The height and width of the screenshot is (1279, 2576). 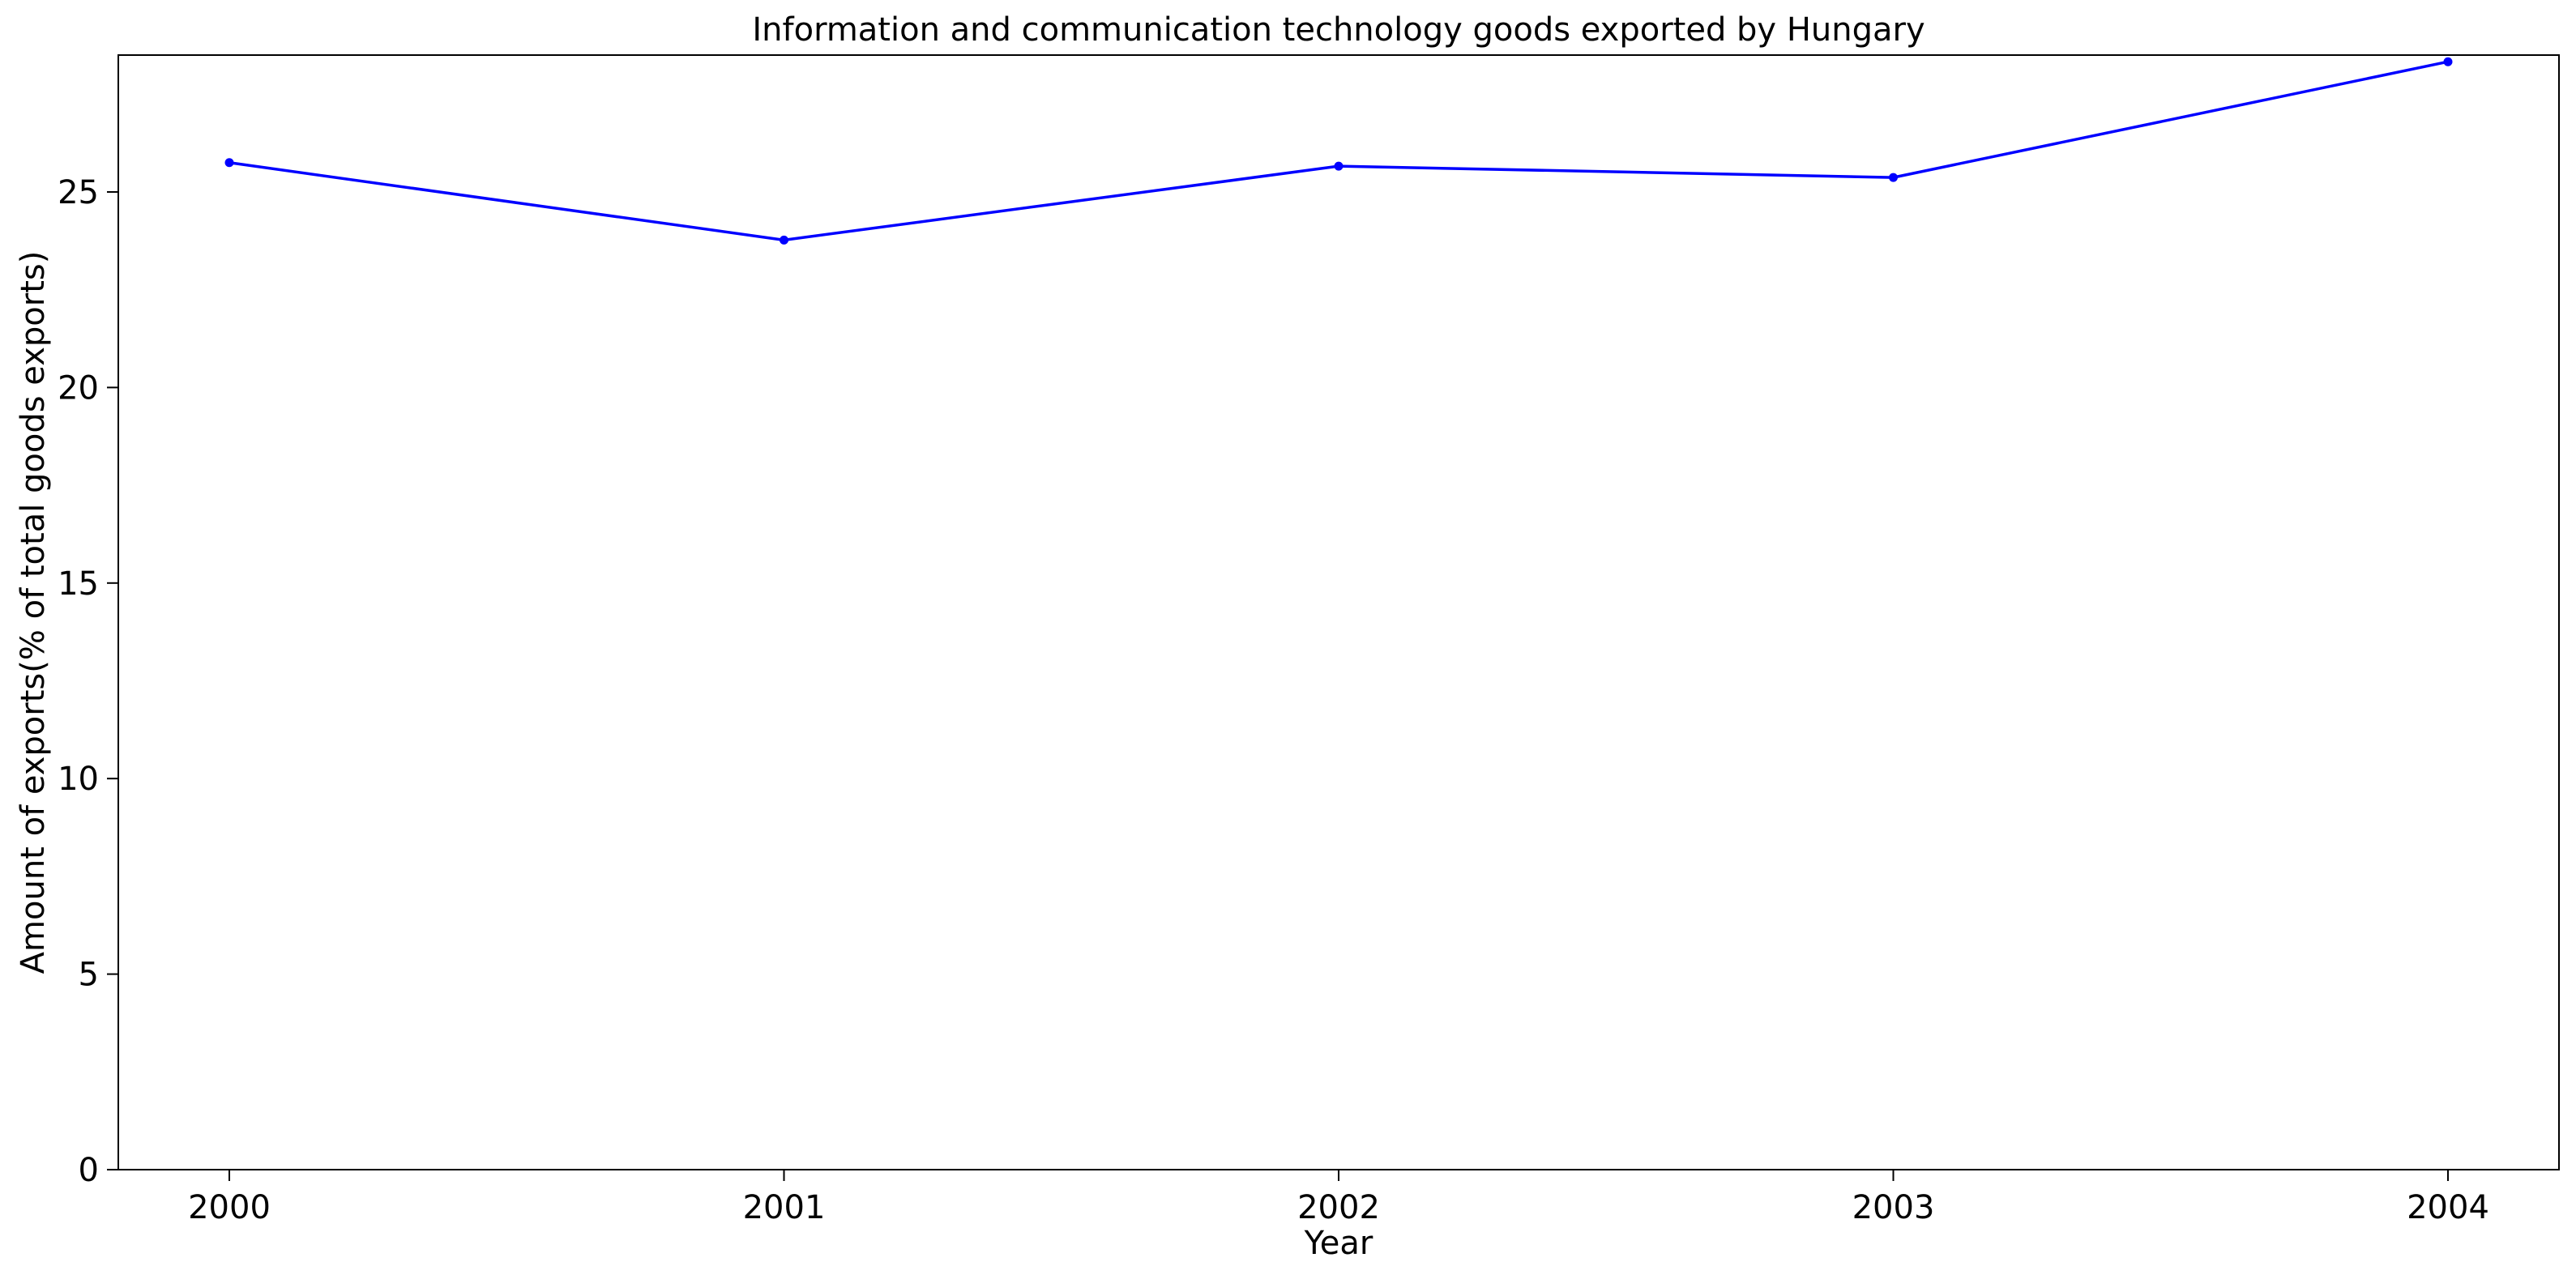 I want to click on x-axis-label: Year, so click(x=1338, y=1243).